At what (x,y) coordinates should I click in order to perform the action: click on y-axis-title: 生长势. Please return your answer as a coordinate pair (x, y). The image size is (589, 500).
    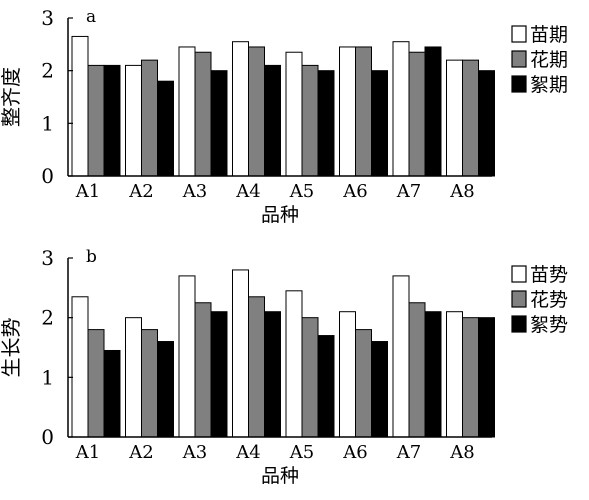
    Looking at the image, I should click on (11, 348).